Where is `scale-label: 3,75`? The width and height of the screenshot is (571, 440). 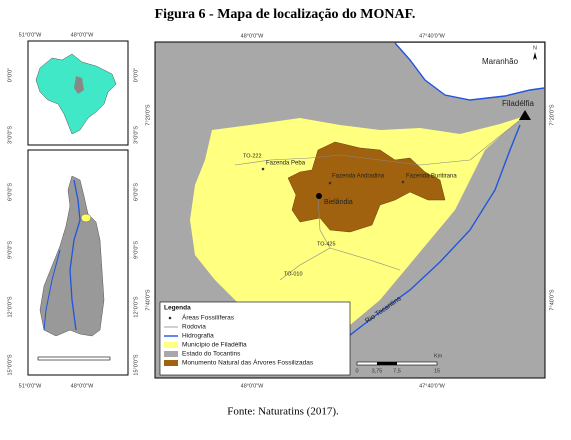
scale-label: 3,75 is located at coordinates (377, 371).